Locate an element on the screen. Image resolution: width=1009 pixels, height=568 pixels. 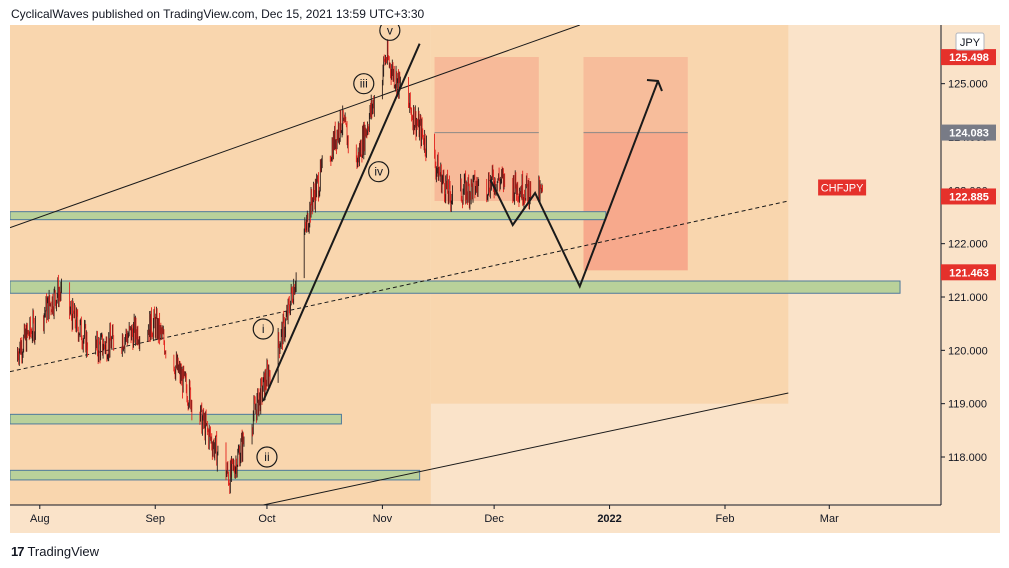
wave-label-iii: iii is located at coordinates (364, 84).